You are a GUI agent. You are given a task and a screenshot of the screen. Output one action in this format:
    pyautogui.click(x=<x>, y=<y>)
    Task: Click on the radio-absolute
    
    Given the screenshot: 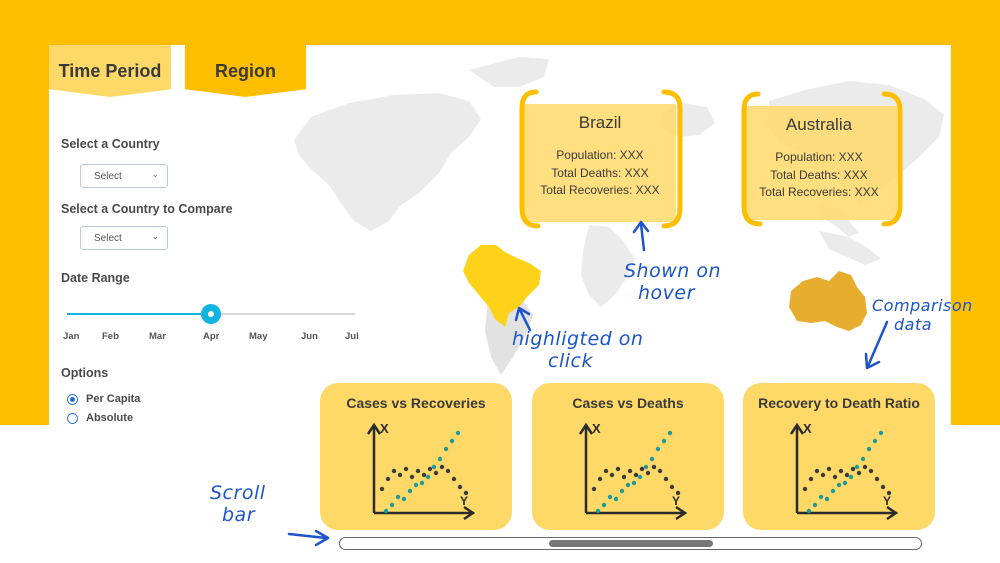 What is the action you would take?
    pyautogui.click(x=72, y=418)
    